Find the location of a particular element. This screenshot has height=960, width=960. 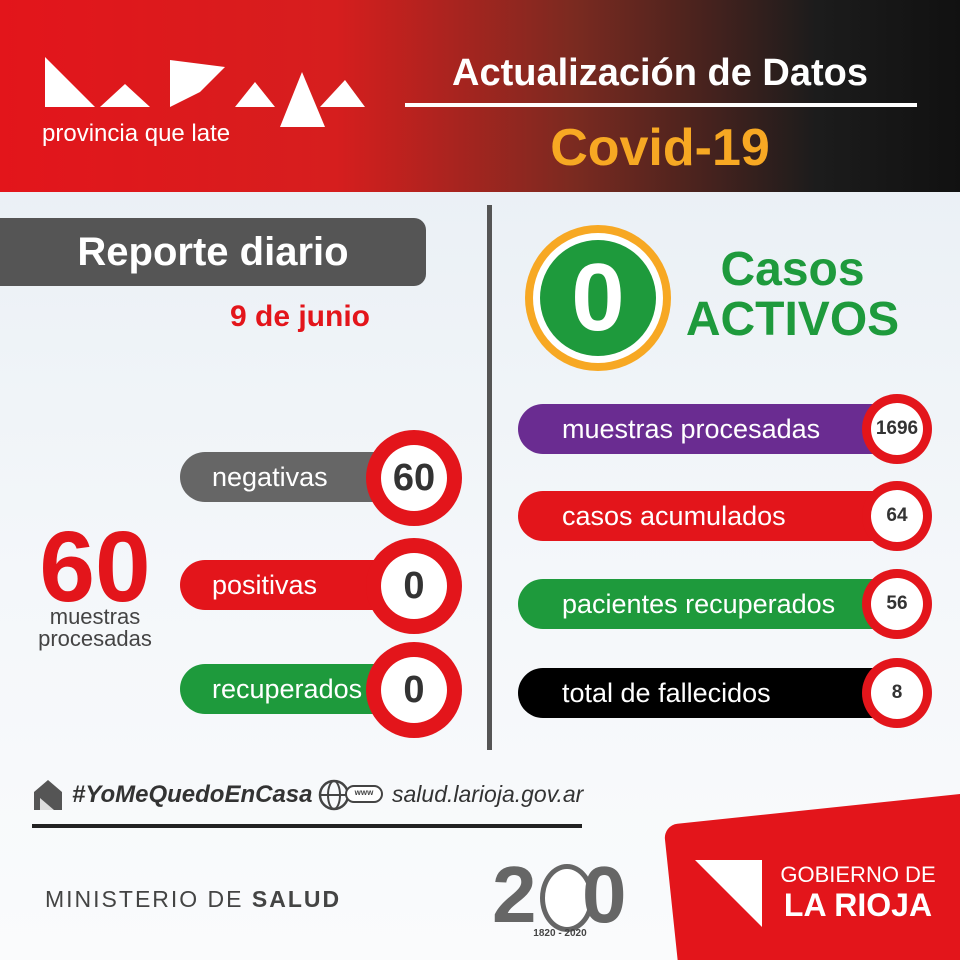

total-badge: 1696 is located at coordinates (897, 429).